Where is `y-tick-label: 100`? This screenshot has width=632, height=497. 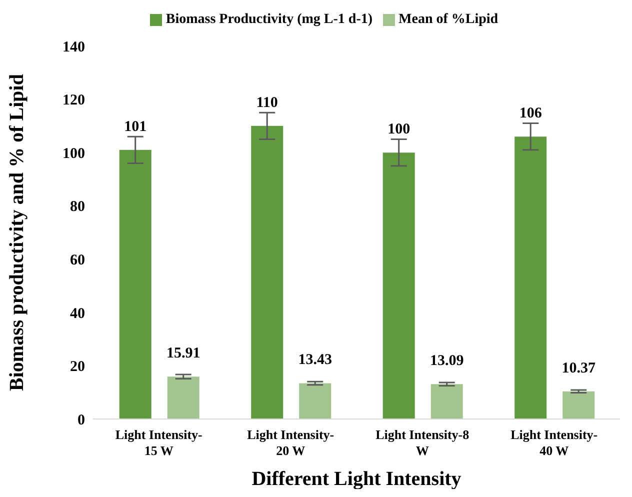
y-tick-label: 100 is located at coordinates (73, 154).